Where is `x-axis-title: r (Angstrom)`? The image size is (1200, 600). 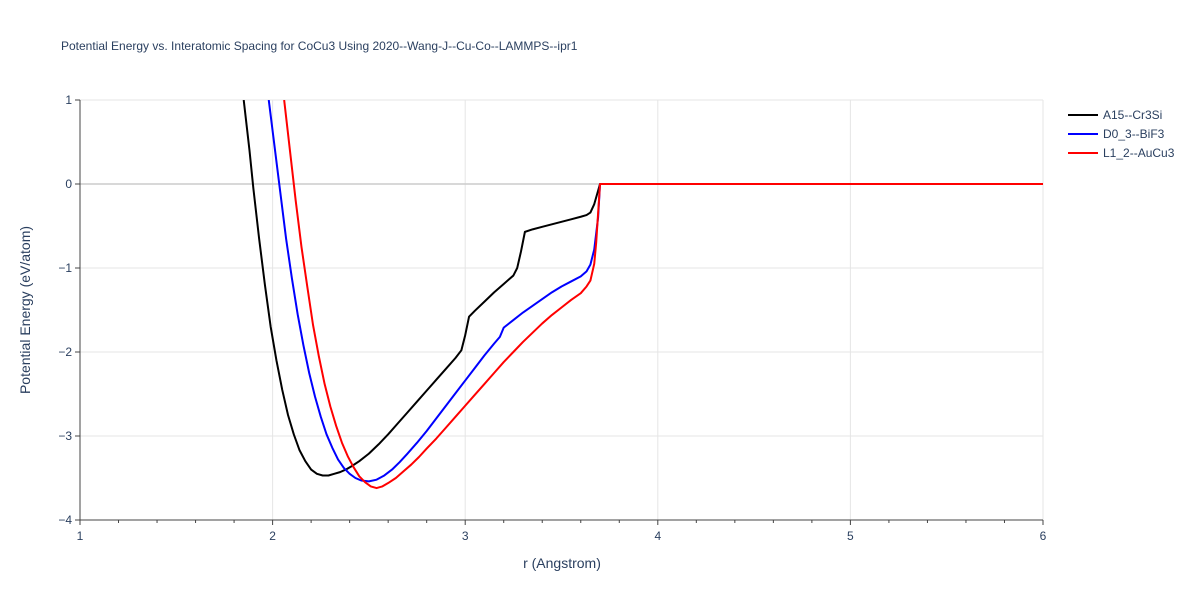
x-axis-title: r (Angstrom) is located at coordinates (562, 563).